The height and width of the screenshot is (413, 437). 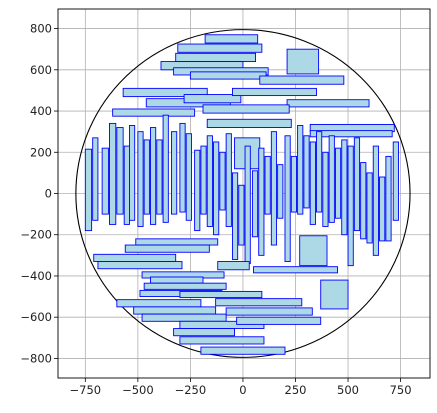 What do you see at coordinates (138, 390) in the screenshot?
I see `x-tick-label: −500` at bounding box center [138, 390].